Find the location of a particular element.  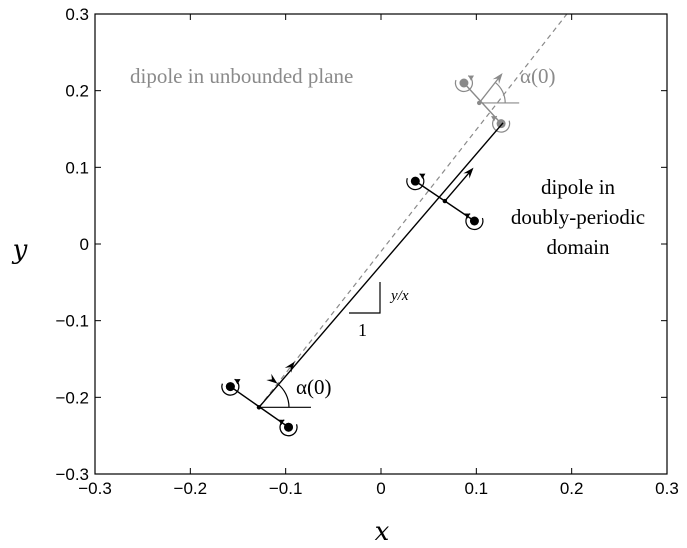

x-tick-label: −0.3 is located at coordinates (95, 488).